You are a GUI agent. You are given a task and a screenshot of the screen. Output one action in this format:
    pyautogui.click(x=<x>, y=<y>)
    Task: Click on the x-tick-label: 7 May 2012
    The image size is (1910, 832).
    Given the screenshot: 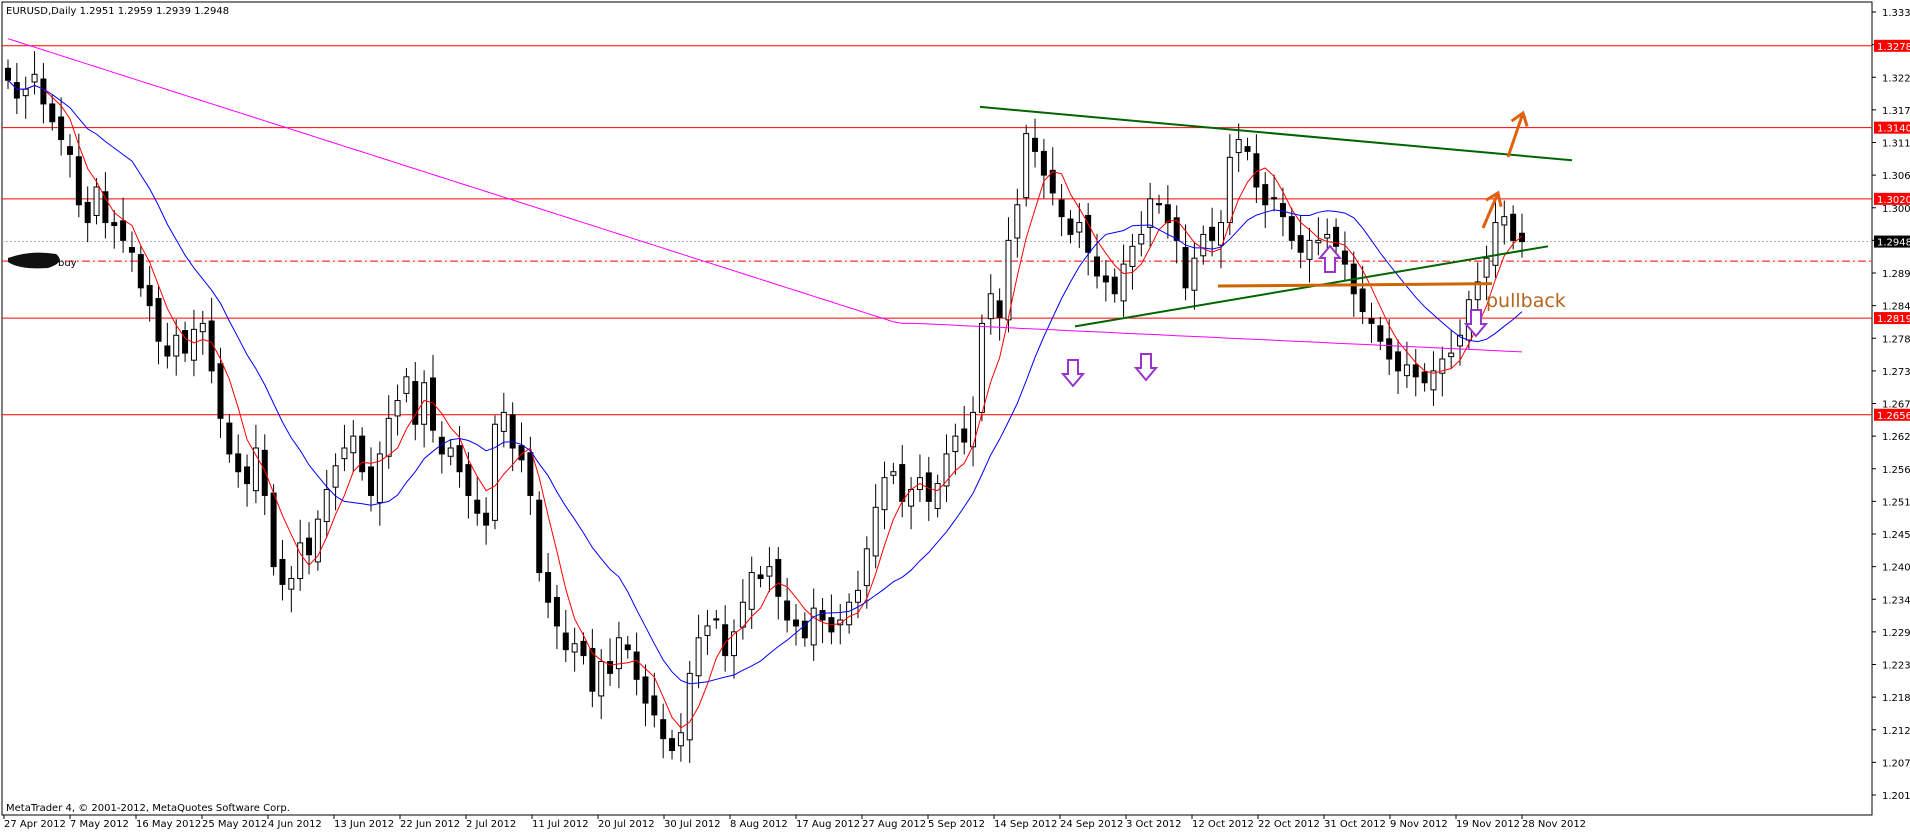 What is the action you would take?
    pyautogui.click(x=99, y=824)
    